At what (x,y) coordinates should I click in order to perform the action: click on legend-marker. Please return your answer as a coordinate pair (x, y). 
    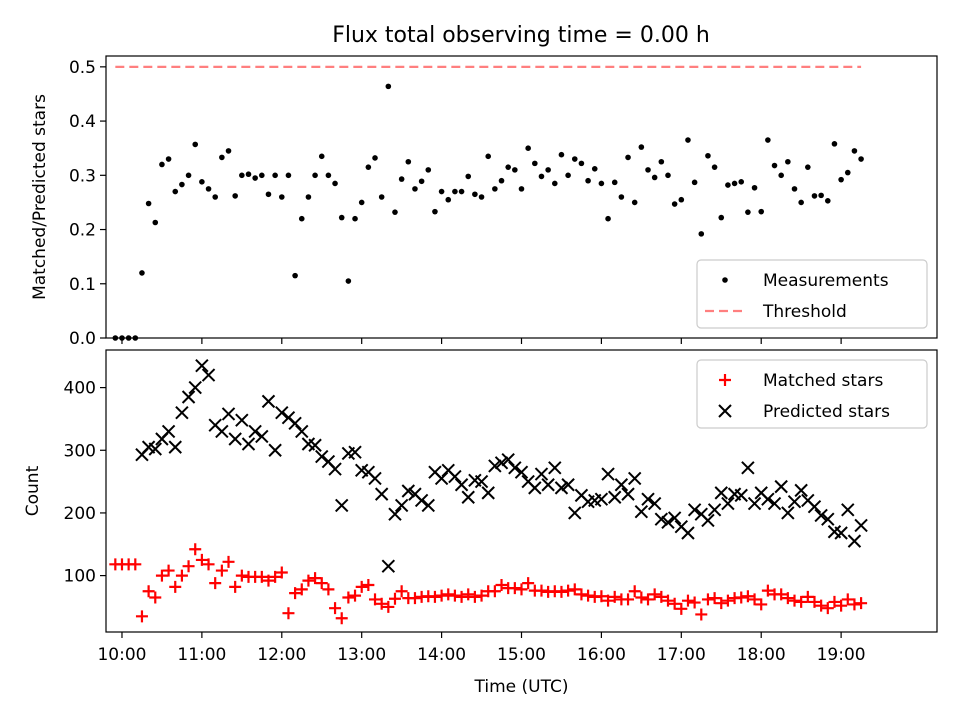
    Looking at the image, I should click on (725, 411).